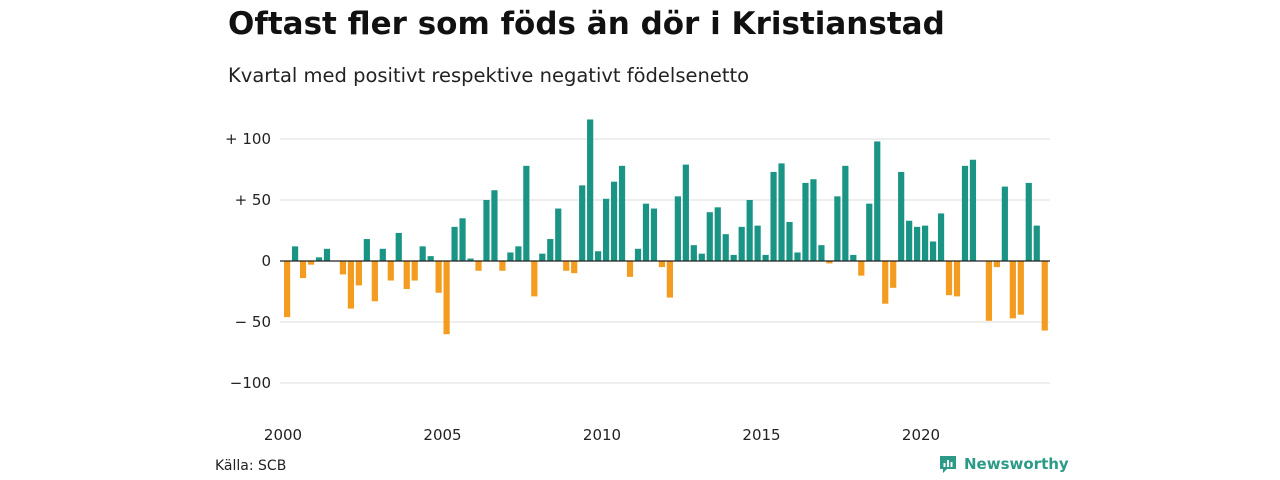 This screenshot has height=480, width=1280. Describe the element at coordinates (1012, 290) in the screenshot. I see `bar-2022-k4` at that location.